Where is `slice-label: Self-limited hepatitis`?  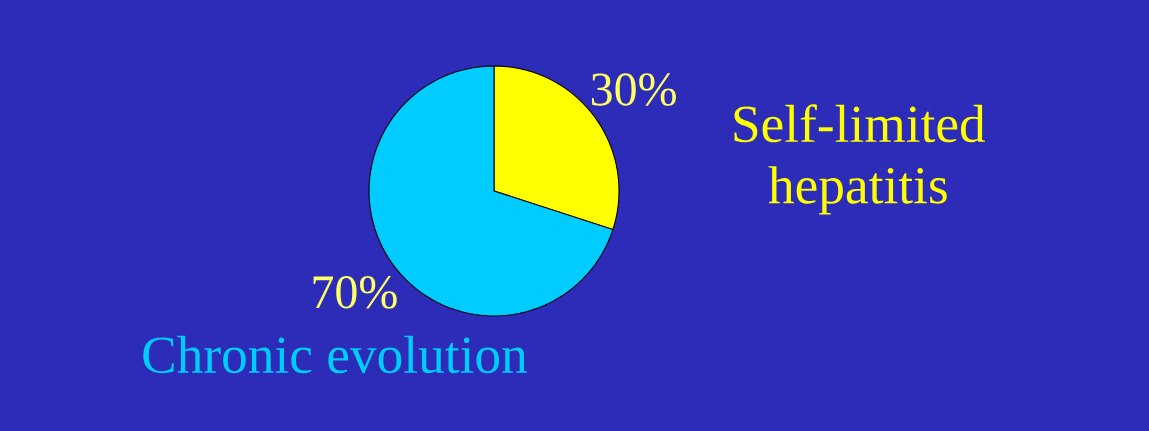
slice-label: Self-limited hepatitis is located at coordinates (860, 159).